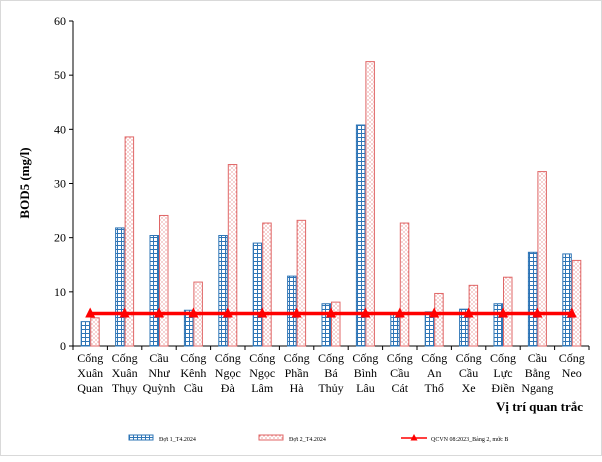 The width and height of the screenshot is (602, 462). What do you see at coordinates (90, 388) in the screenshot?
I see `category-label: Quan` at bounding box center [90, 388].